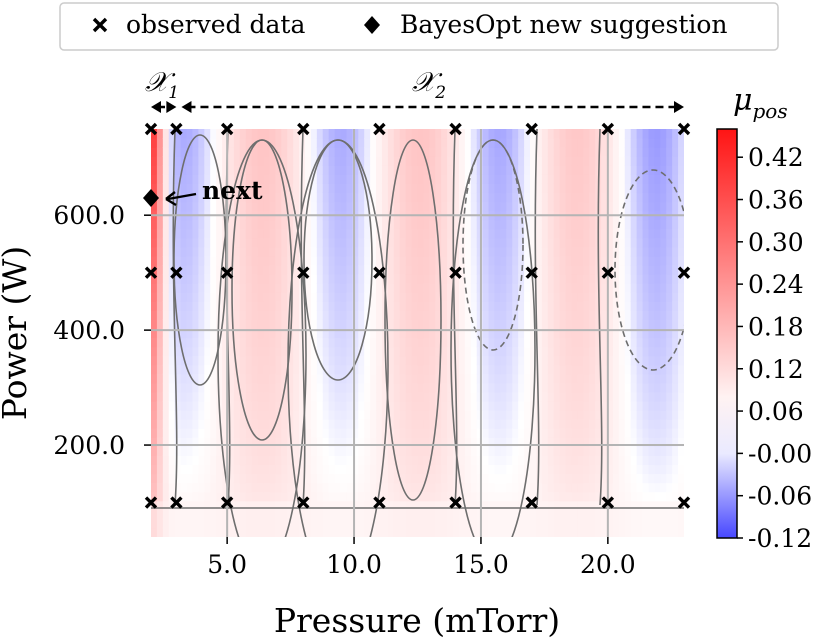 This screenshot has width=829, height=641. I want to click on contour-line, so click(262, 338).